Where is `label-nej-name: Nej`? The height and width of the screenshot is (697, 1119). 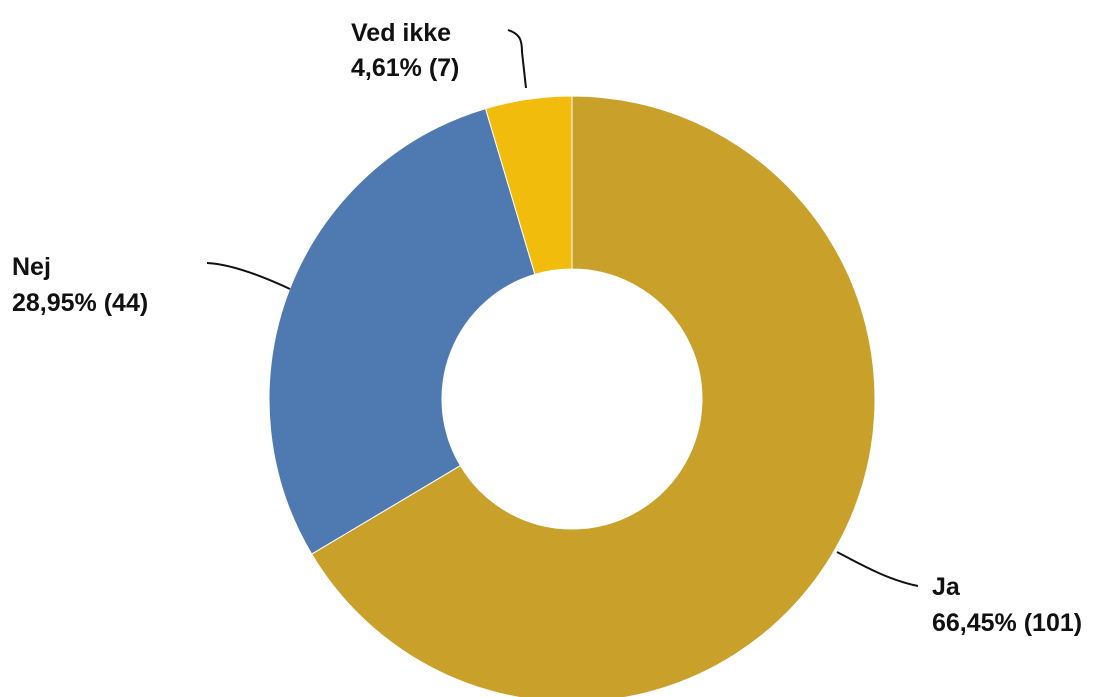 label-nej-name: Nej is located at coordinates (31, 267).